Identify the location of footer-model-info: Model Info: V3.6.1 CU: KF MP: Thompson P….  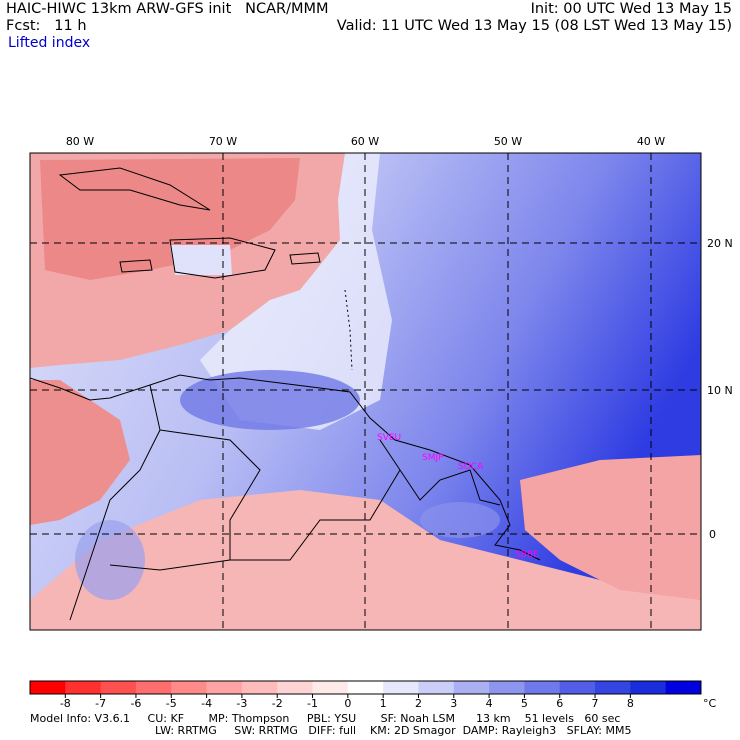
(325, 718).